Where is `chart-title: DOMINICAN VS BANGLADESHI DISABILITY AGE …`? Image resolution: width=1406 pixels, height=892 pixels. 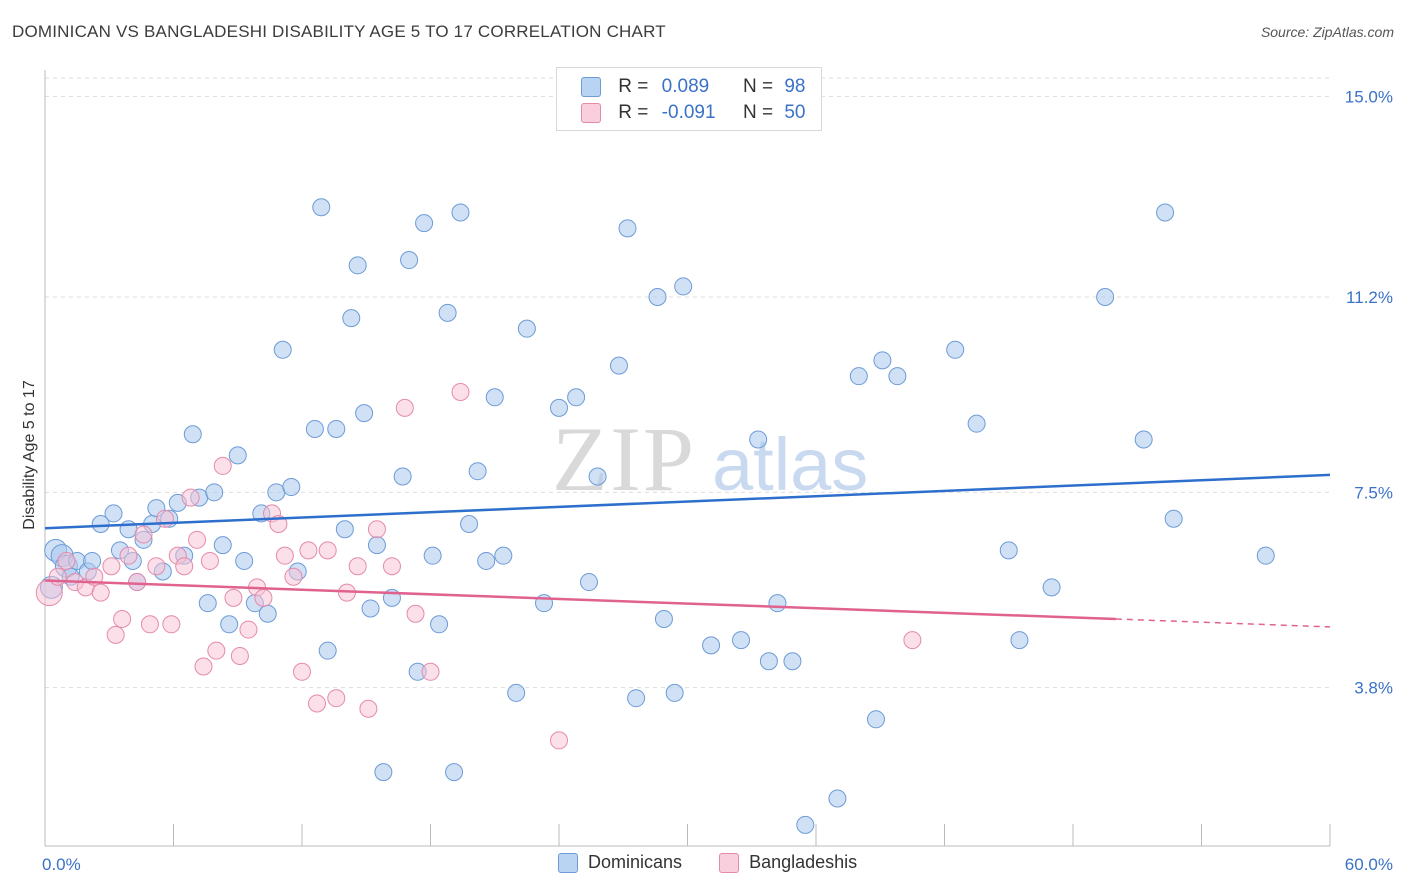 chart-title: DOMINICAN VS BANGLADESHI DISABILITY AGE … is located at coordinates (339, 31).